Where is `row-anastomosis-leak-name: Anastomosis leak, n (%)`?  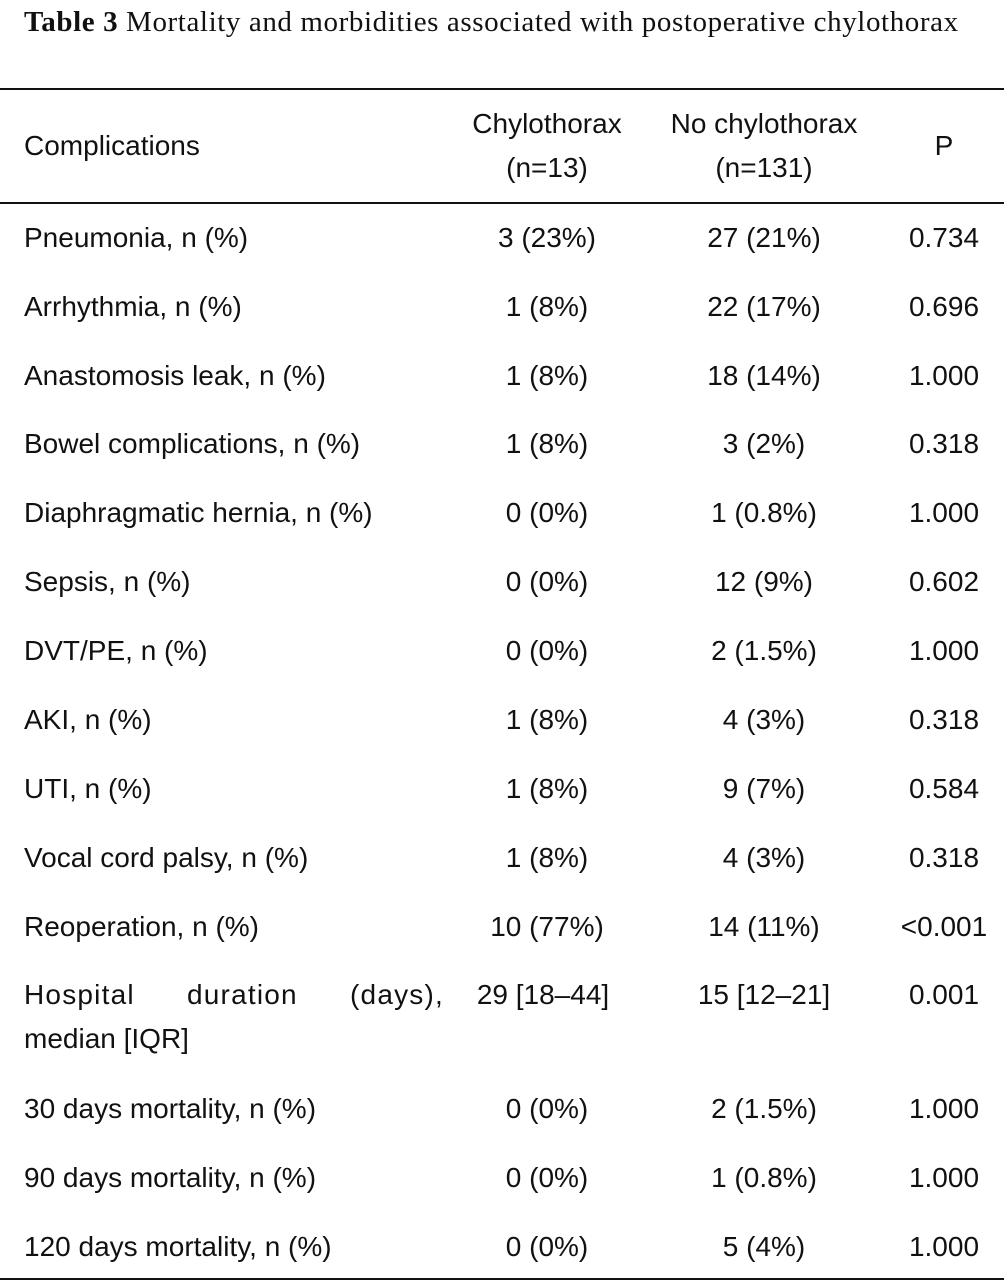
row-anastomosis-leak-name: Anastomosis leak, n (%) is located at coordinates (175, 375).